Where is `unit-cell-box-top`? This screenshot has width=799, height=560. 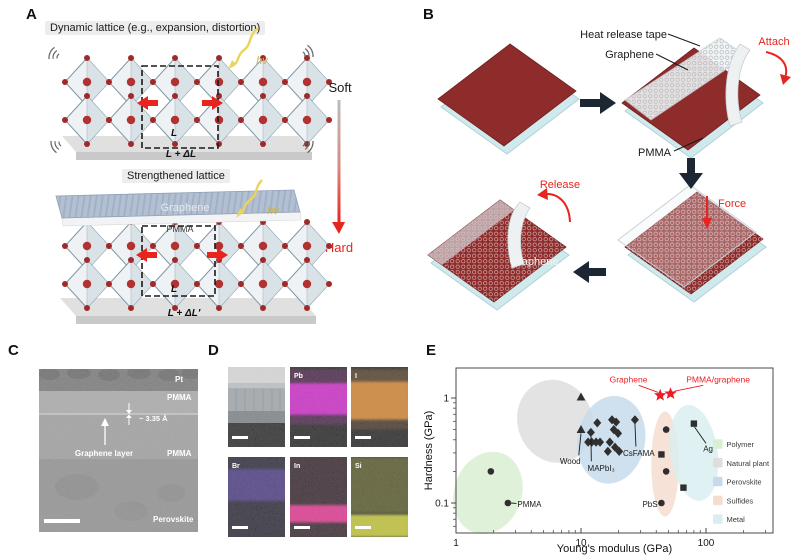
unit-cell-box-top is located at coordinates (180, 107).